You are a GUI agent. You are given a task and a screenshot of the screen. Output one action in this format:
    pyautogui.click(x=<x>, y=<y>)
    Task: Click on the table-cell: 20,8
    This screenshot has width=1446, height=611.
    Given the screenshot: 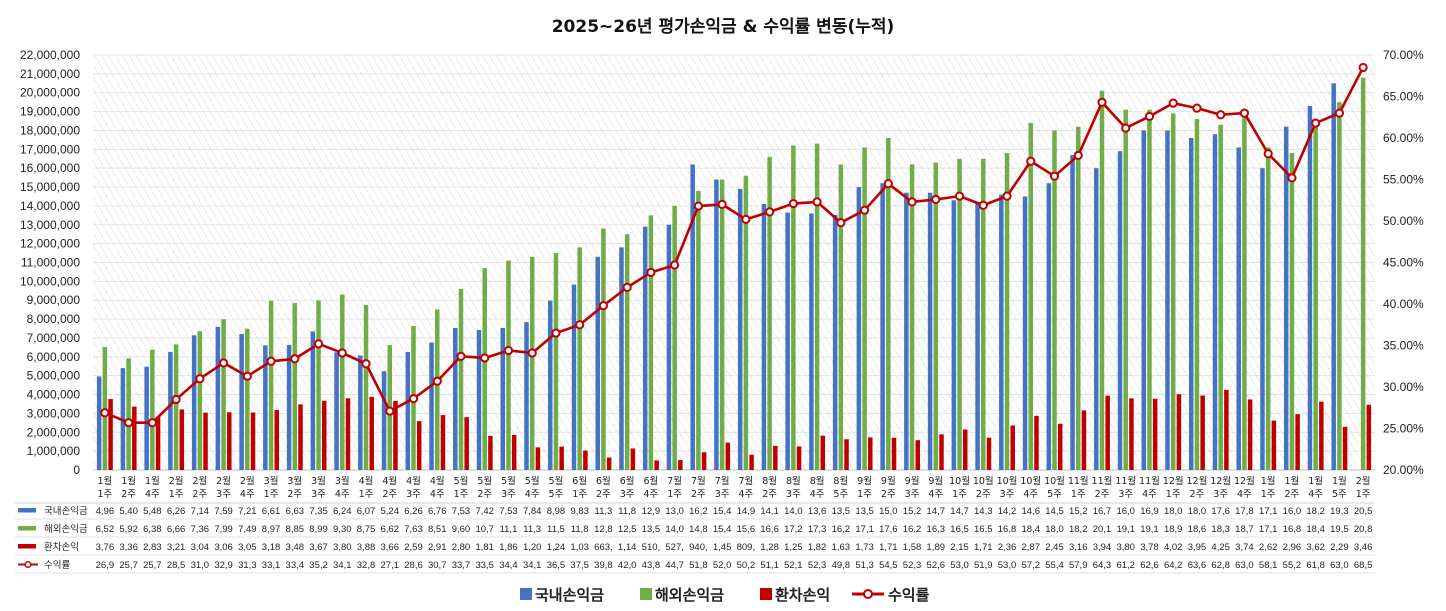 What is the action you would take?
    pyautogui.click(x=1363, y=529)
    